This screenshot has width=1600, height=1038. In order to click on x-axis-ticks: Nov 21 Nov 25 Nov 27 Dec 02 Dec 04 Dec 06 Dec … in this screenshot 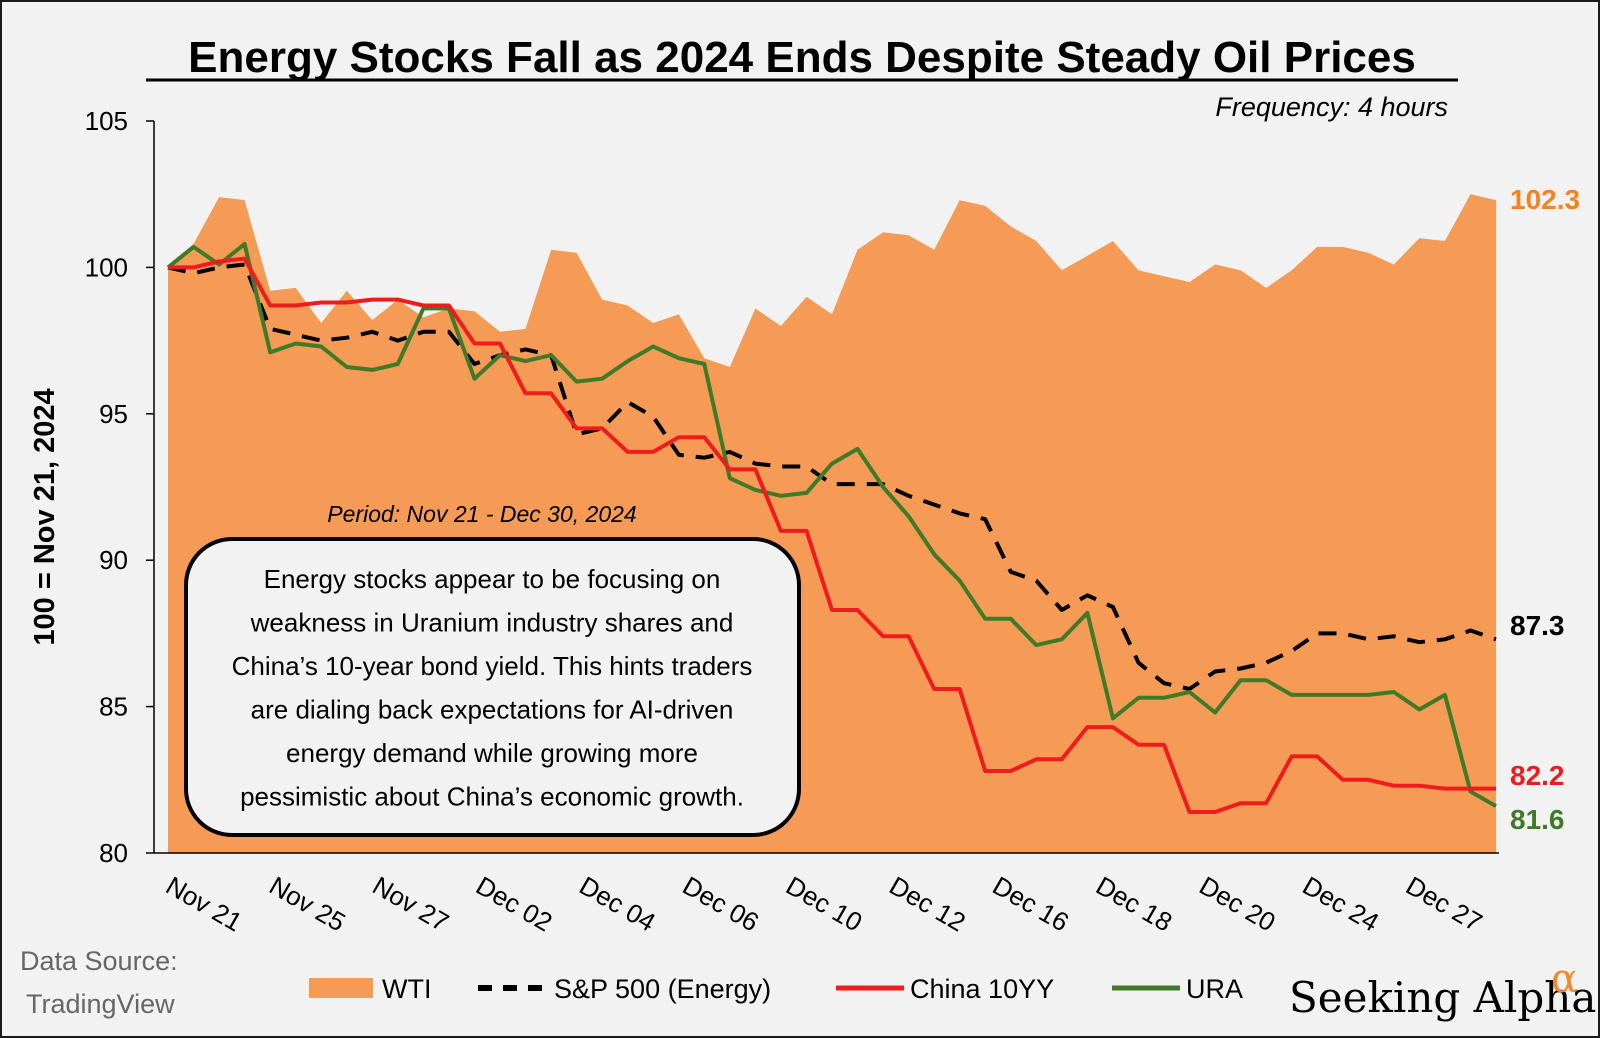, I will do `click(824, 903)`.